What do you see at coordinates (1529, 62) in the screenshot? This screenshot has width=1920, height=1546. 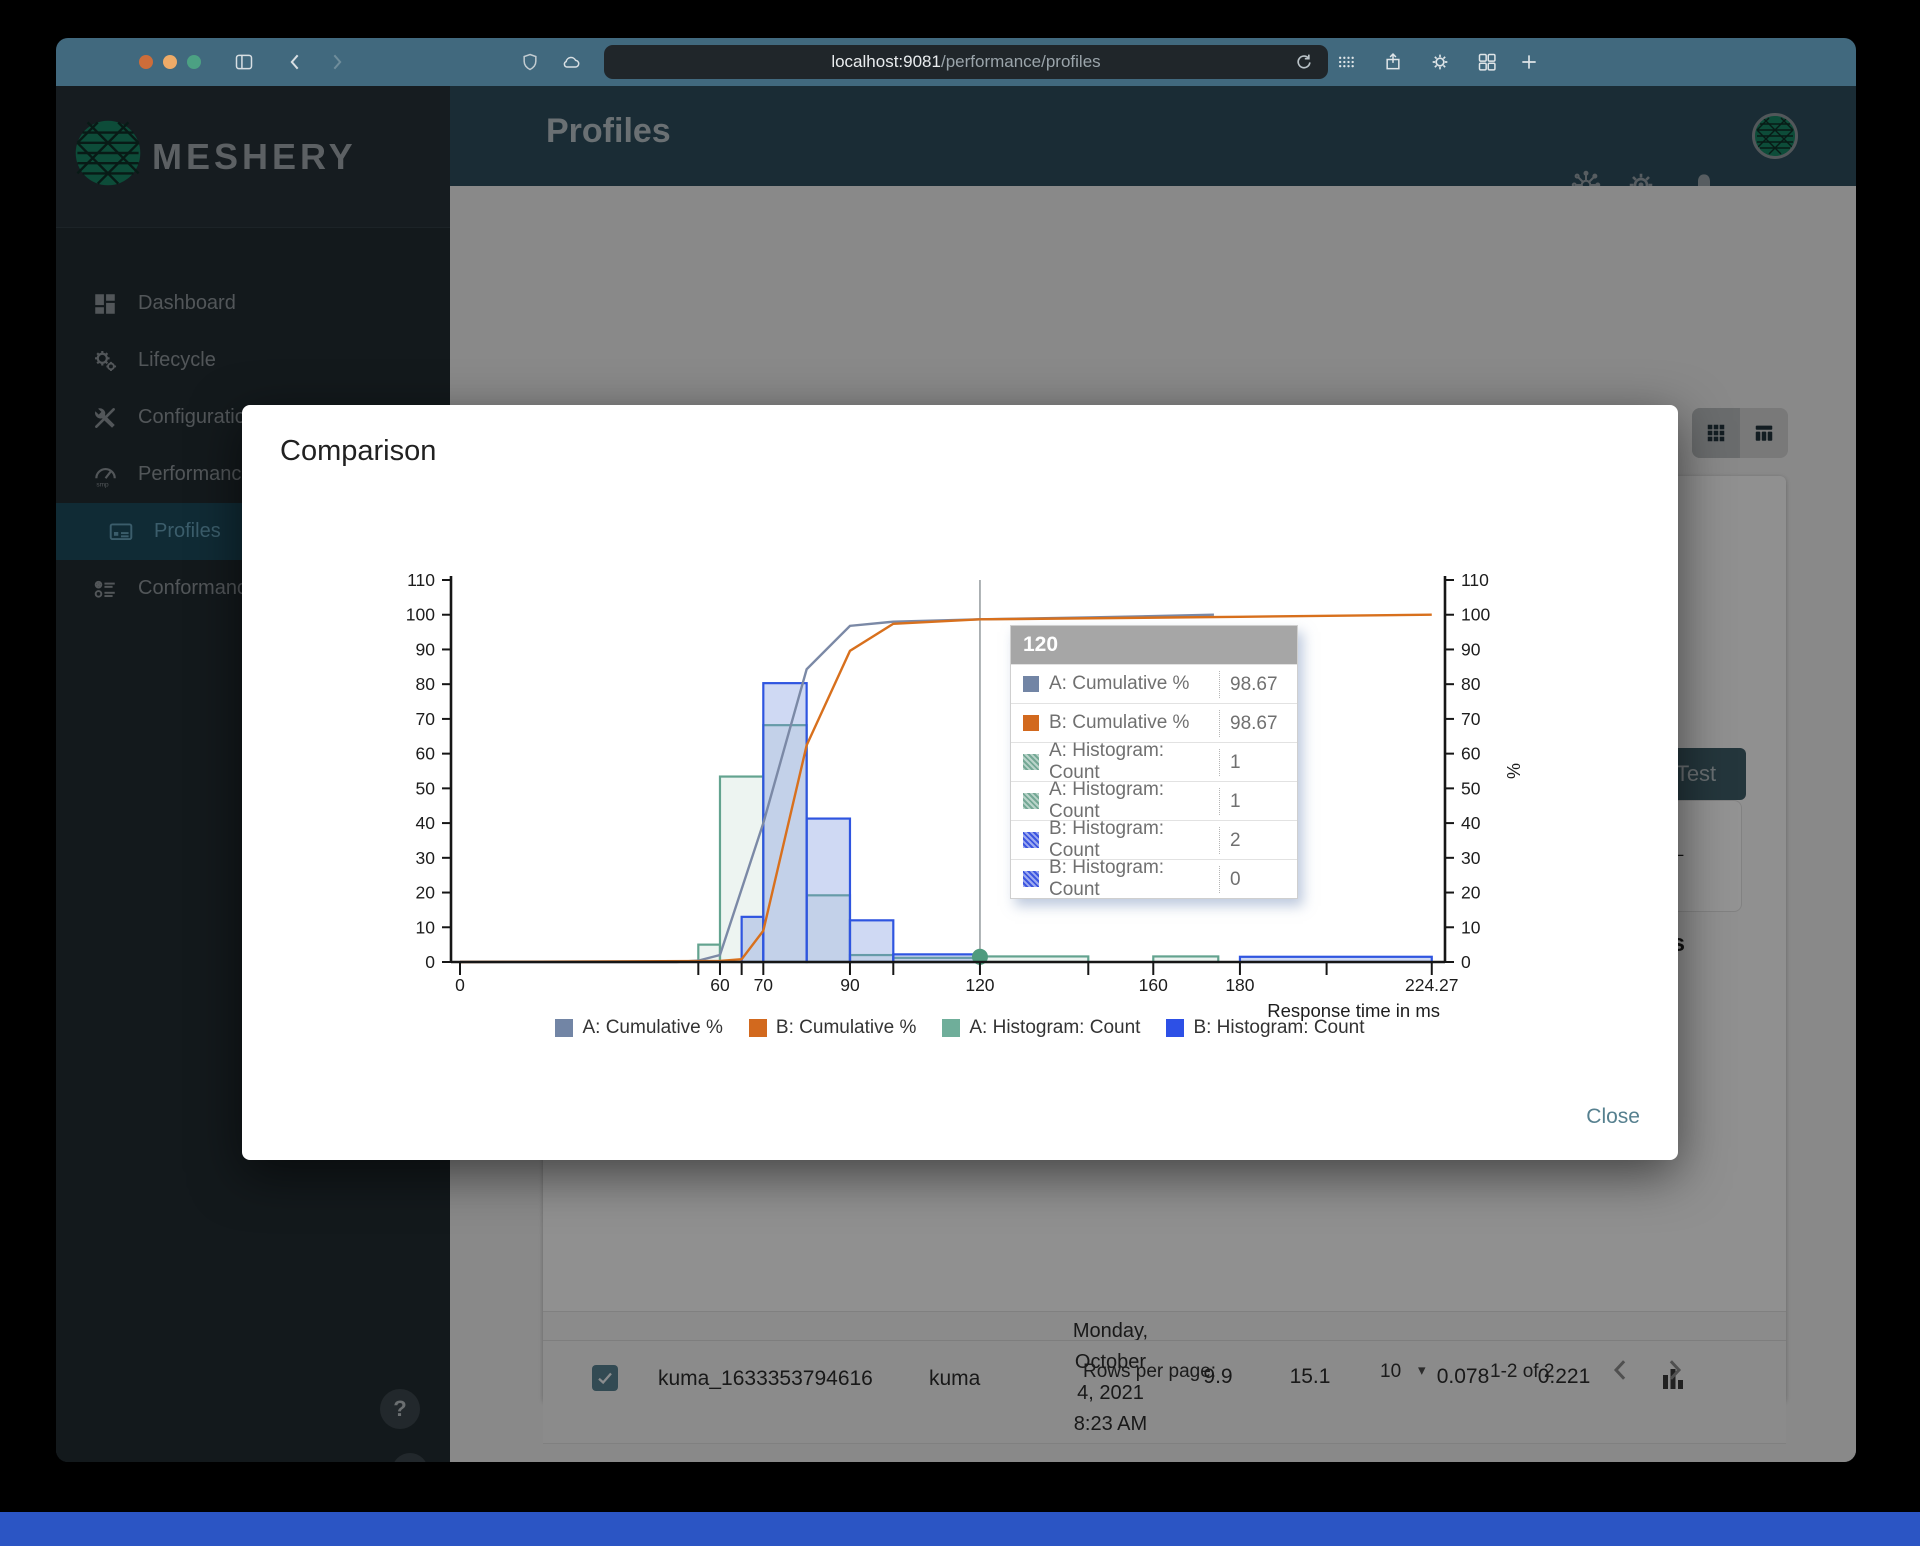 I see `new-tab-icon` at bounding box center [1529, 62].